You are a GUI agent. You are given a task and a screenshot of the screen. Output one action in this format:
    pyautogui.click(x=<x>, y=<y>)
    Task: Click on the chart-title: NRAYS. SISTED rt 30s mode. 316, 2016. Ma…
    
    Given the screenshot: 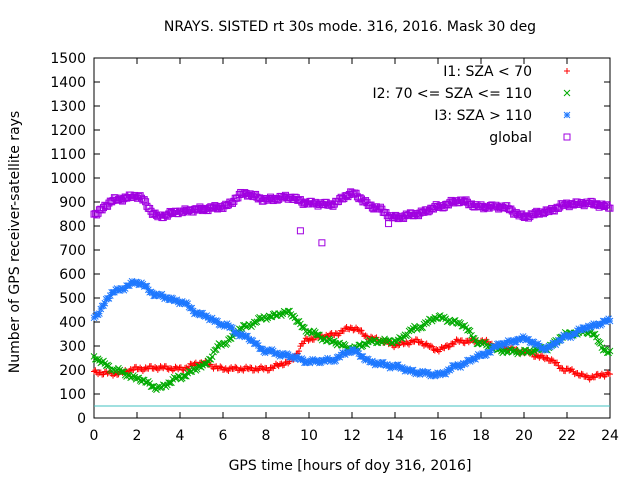 What is the action you would take?
    pyautogui.click(x=350, y=27)
    